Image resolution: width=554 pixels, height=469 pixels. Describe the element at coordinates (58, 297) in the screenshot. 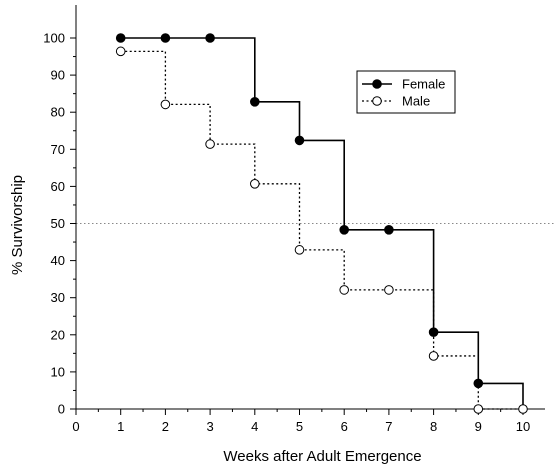

I see `y-tick-label: 30` at that location.